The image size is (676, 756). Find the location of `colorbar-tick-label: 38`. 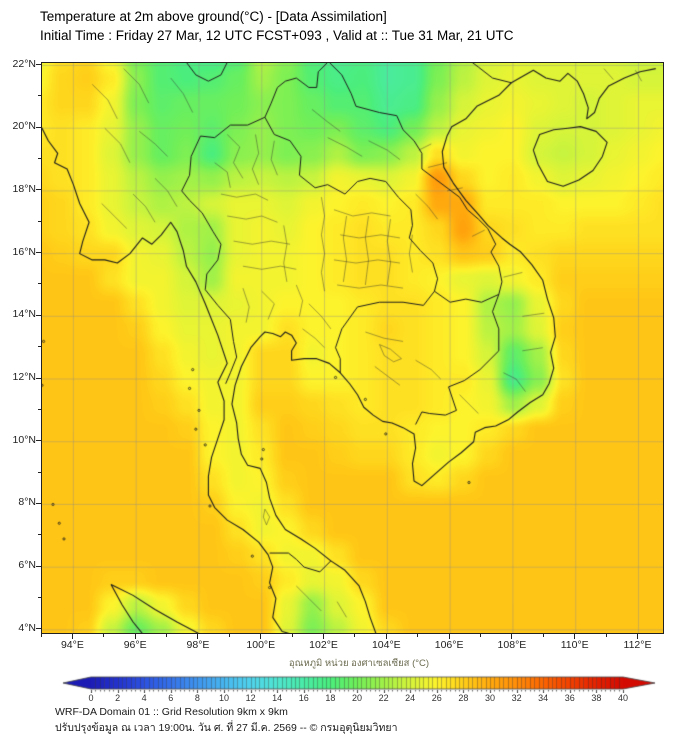

colorbar-tick-label: 38 is located at coordinates (596, 698).